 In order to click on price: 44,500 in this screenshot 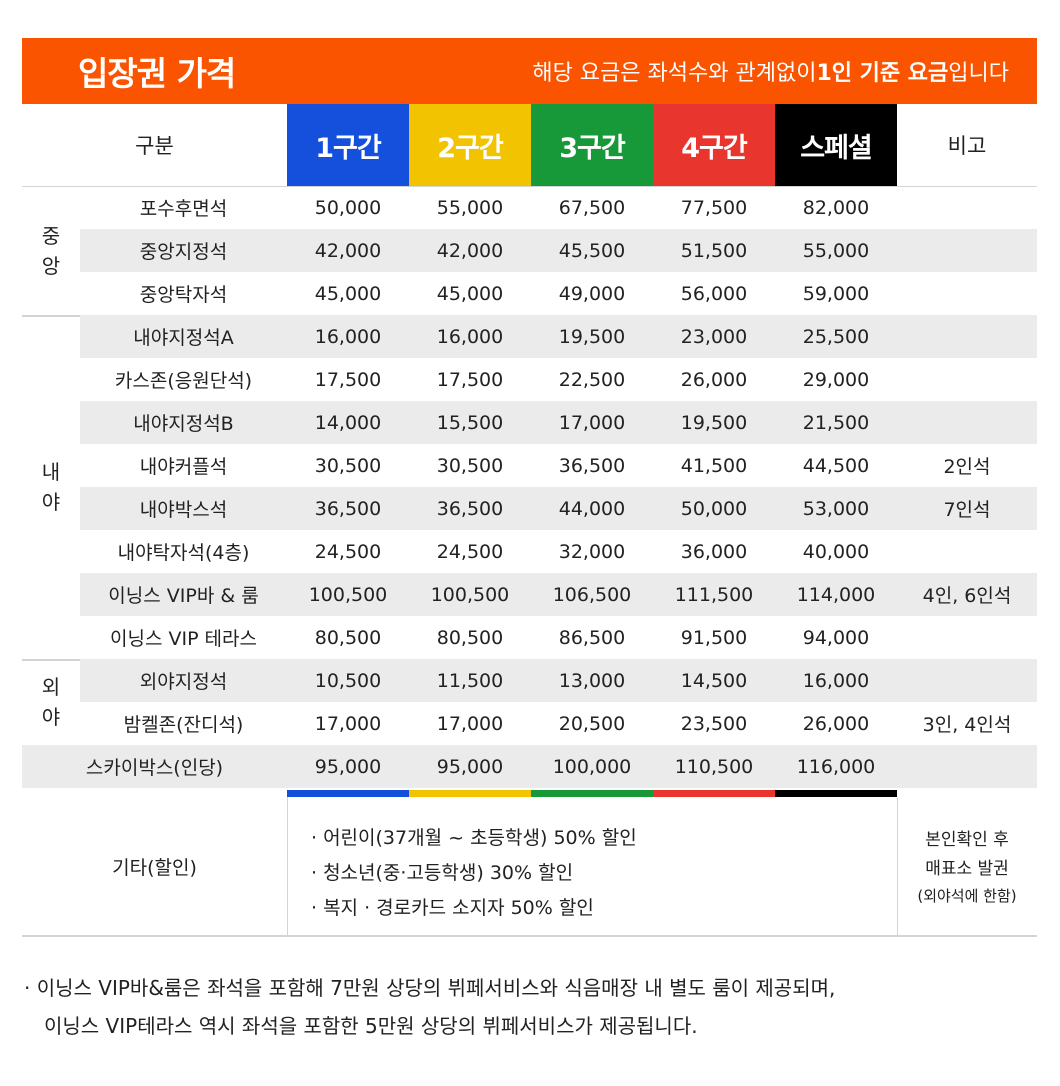, I will do `click(836, 465)`.